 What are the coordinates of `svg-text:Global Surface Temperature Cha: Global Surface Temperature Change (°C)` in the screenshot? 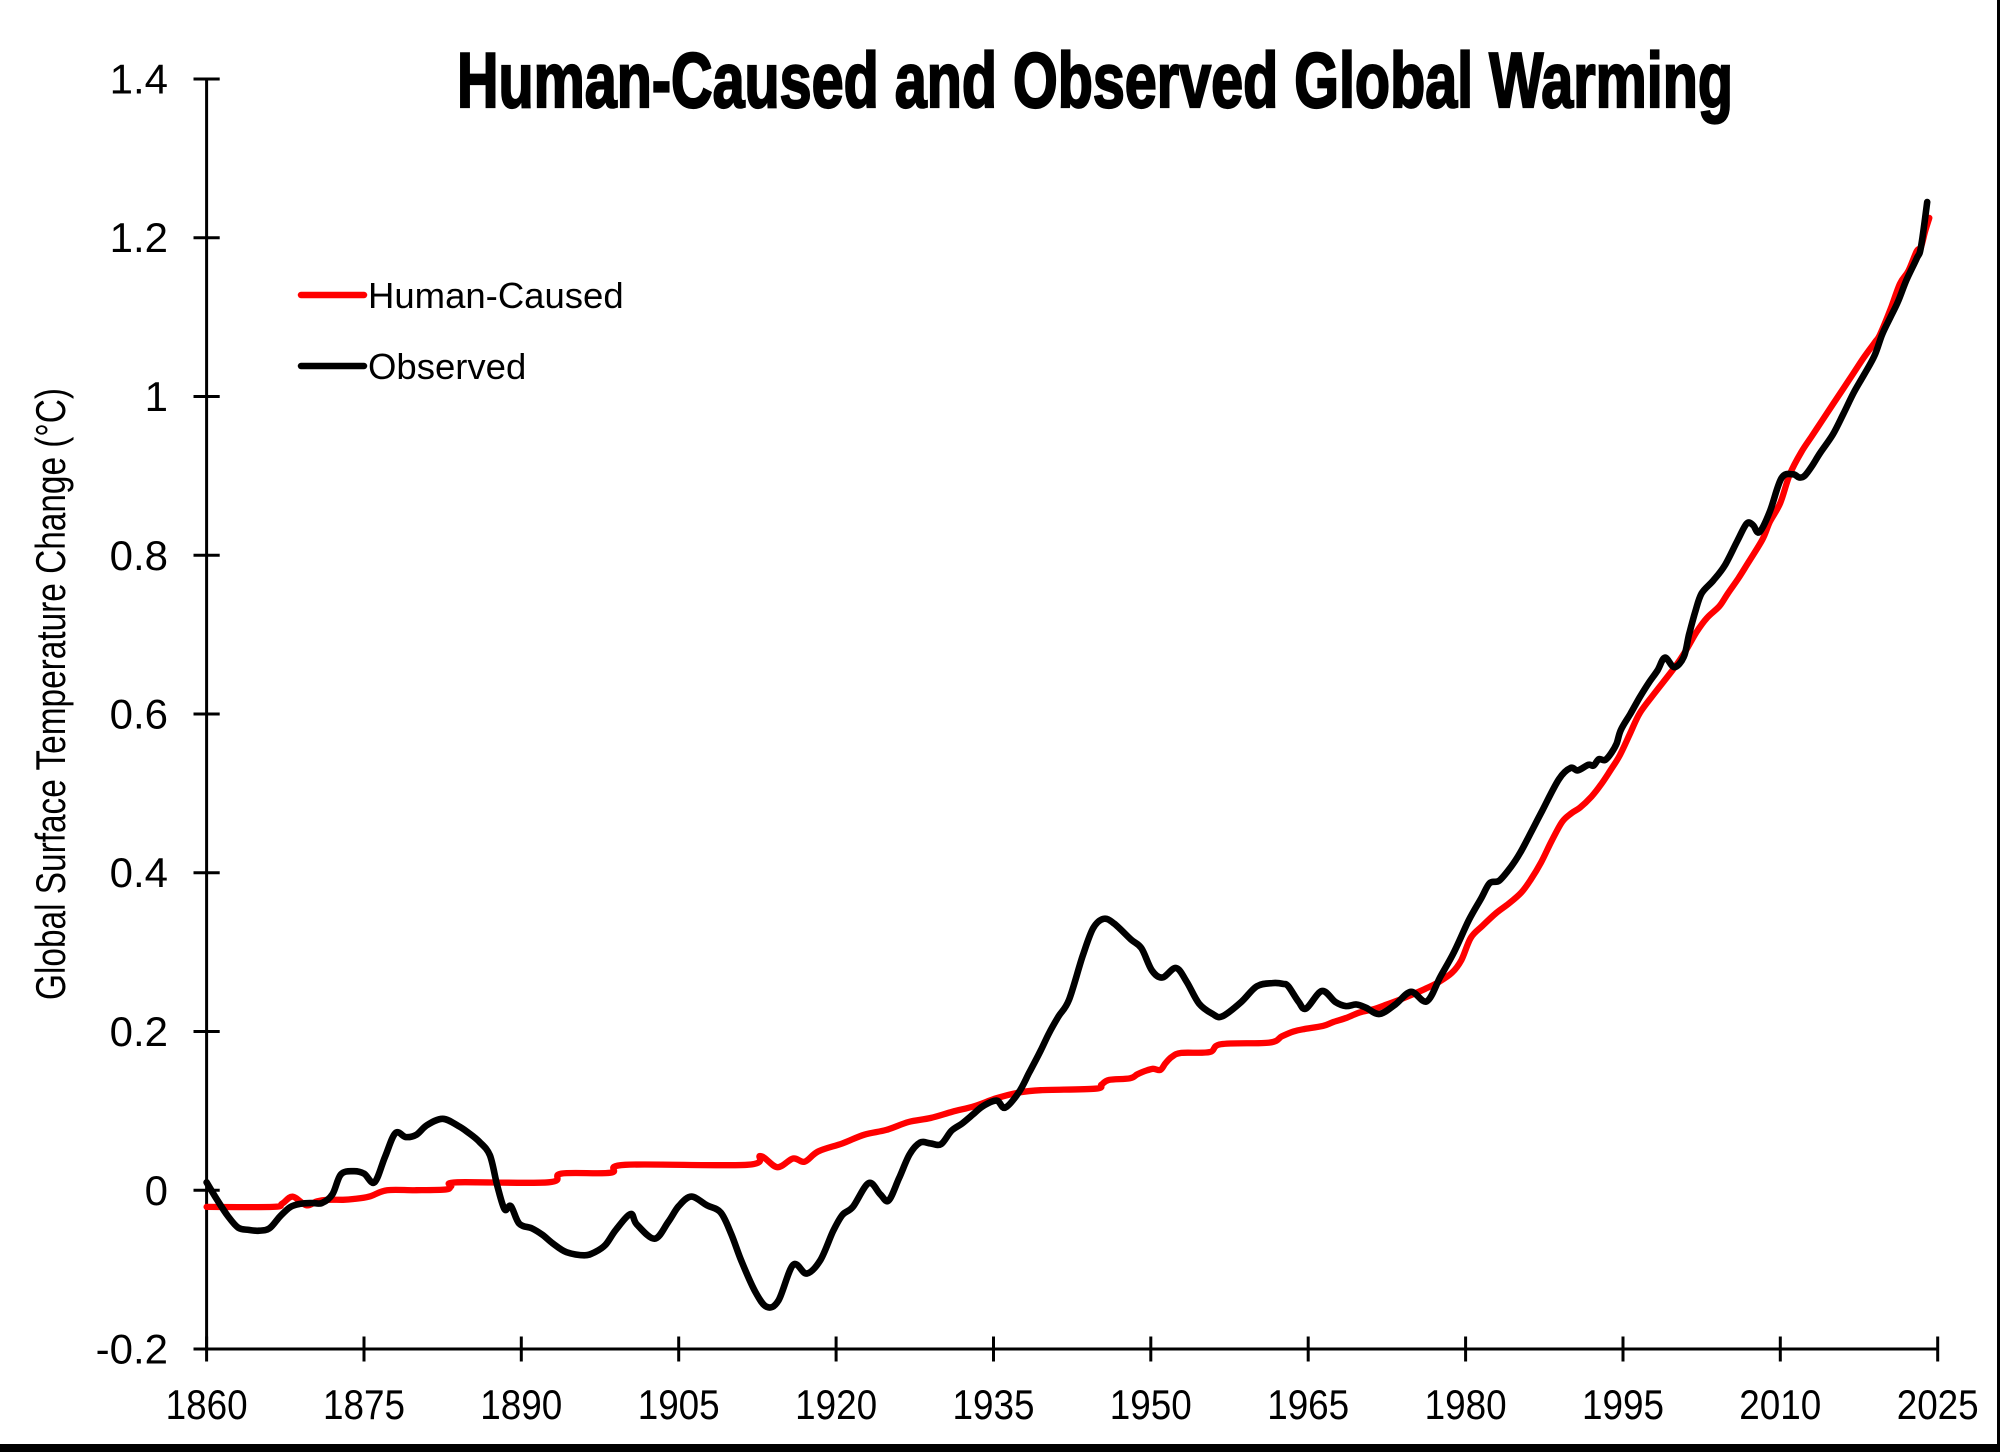 It's located at (50, 694).